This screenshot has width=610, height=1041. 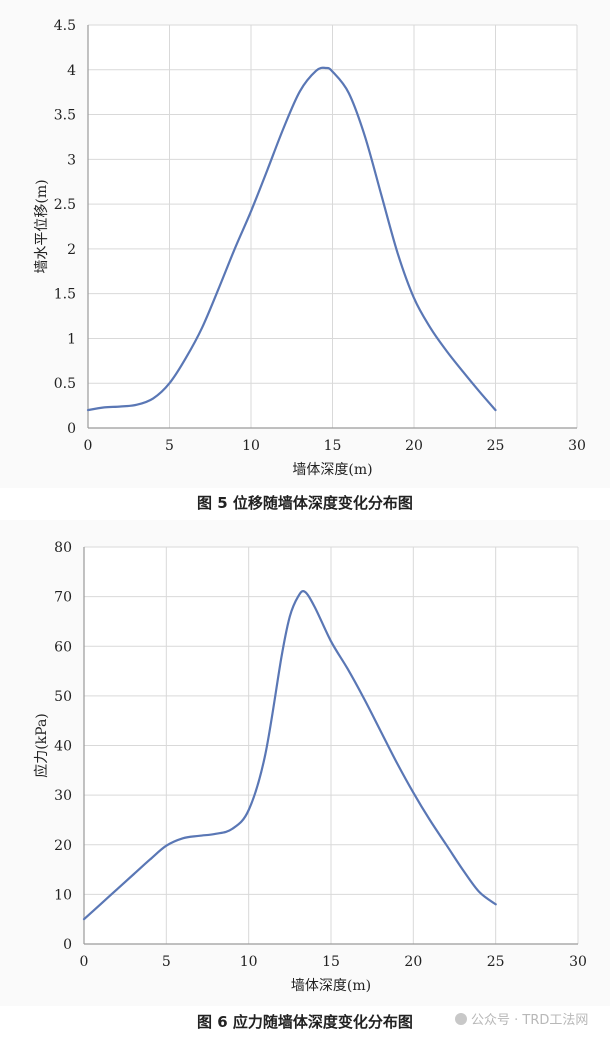 What do you see at coordinates (71, 429) in the screenshot?
I see `chart-5-y-tick-label: 0` at bounding box center [71, 429].